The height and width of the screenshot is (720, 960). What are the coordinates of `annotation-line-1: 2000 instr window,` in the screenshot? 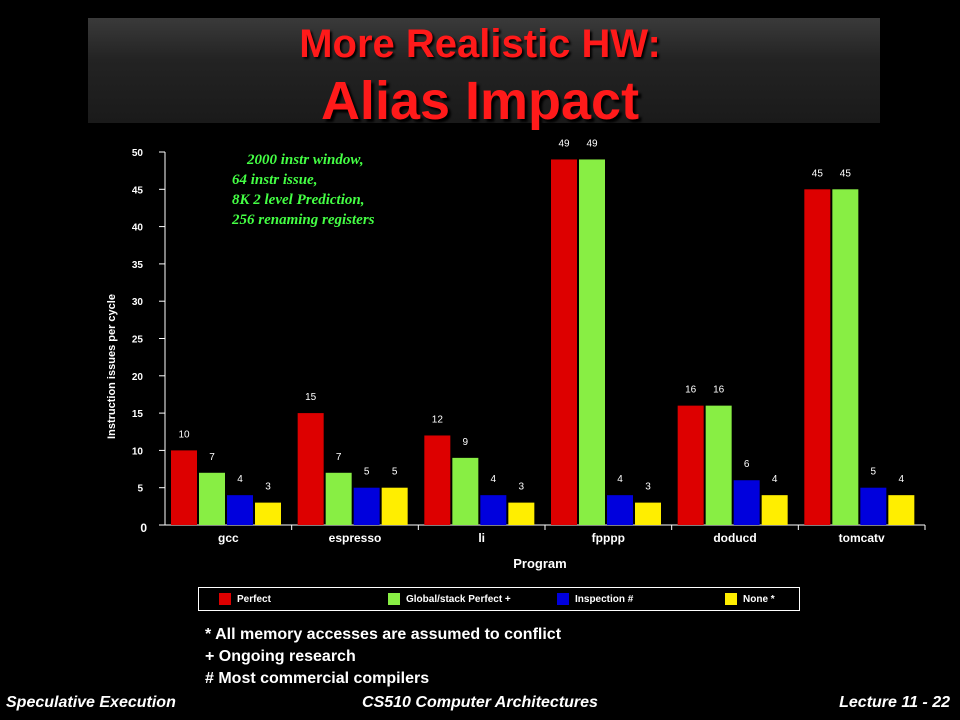 It's located at (305, 160).